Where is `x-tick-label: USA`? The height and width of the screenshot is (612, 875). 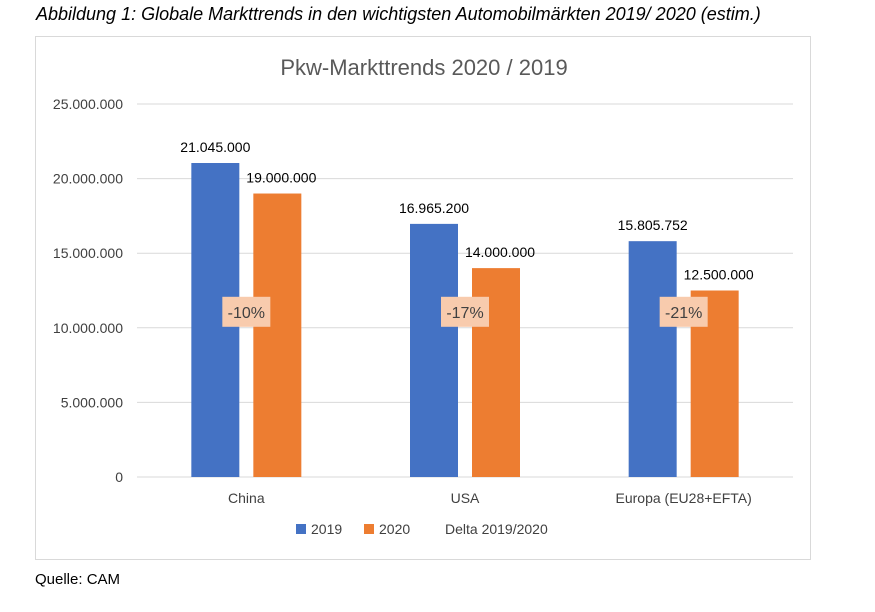 x-tick-label: USA is located at coordinates (465, 498).